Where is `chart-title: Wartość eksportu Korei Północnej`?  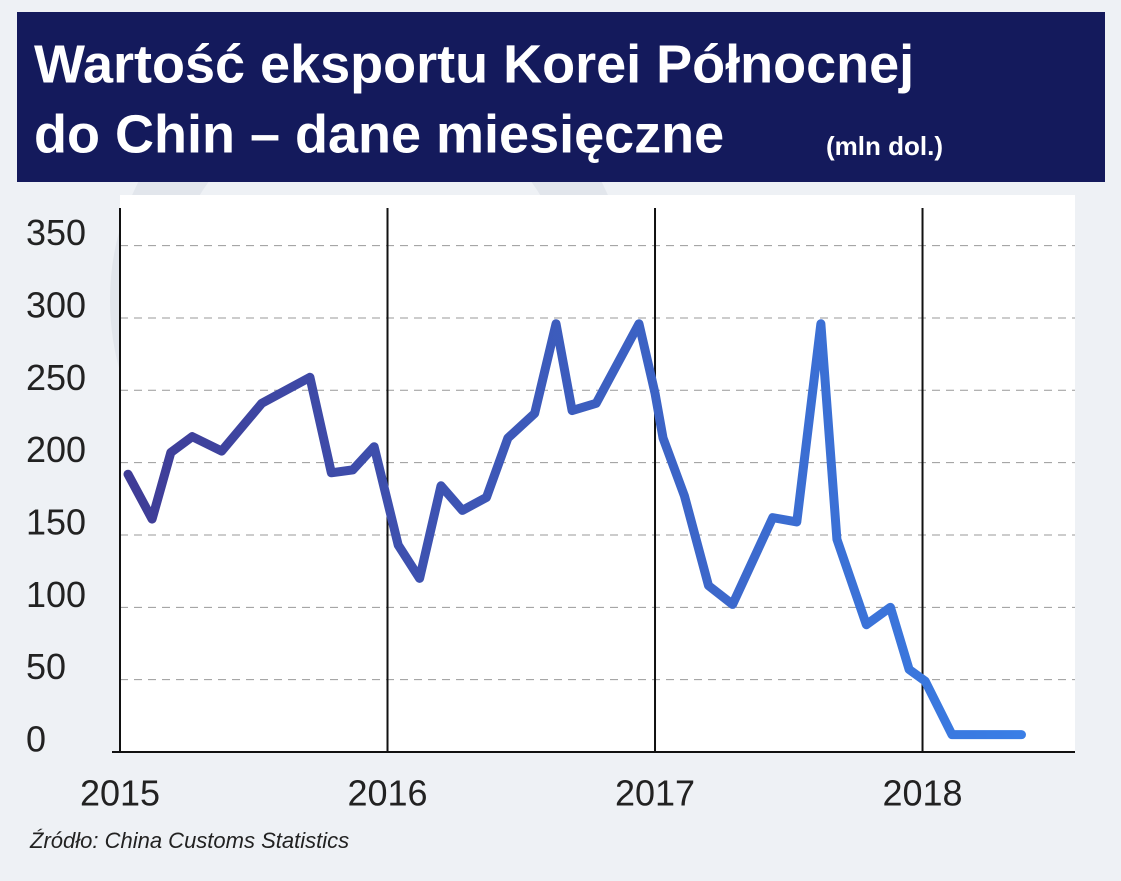 chart-title: Wartość eksportu Korei Północnej is located at coordinates (474, 64).